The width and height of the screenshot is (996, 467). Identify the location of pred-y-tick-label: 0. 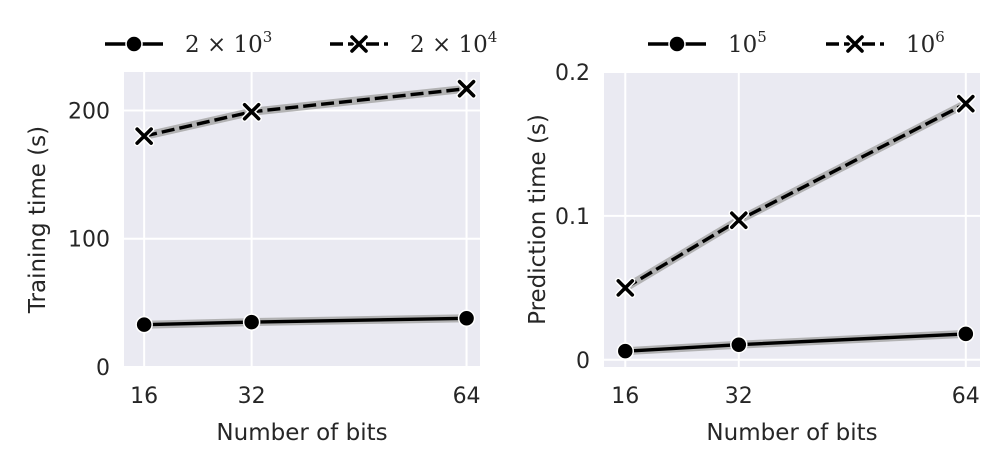
(583, 361).